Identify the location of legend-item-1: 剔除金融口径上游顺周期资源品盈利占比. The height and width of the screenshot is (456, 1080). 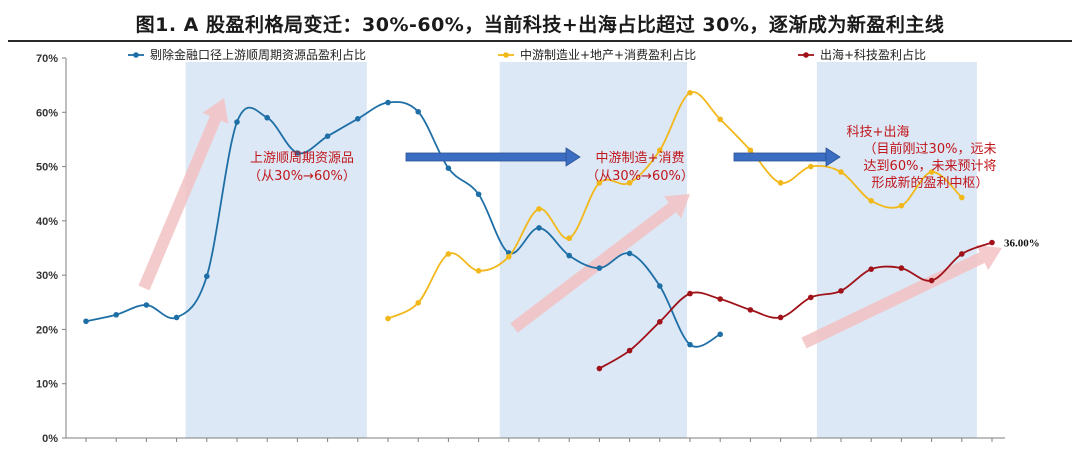
(247, 54).